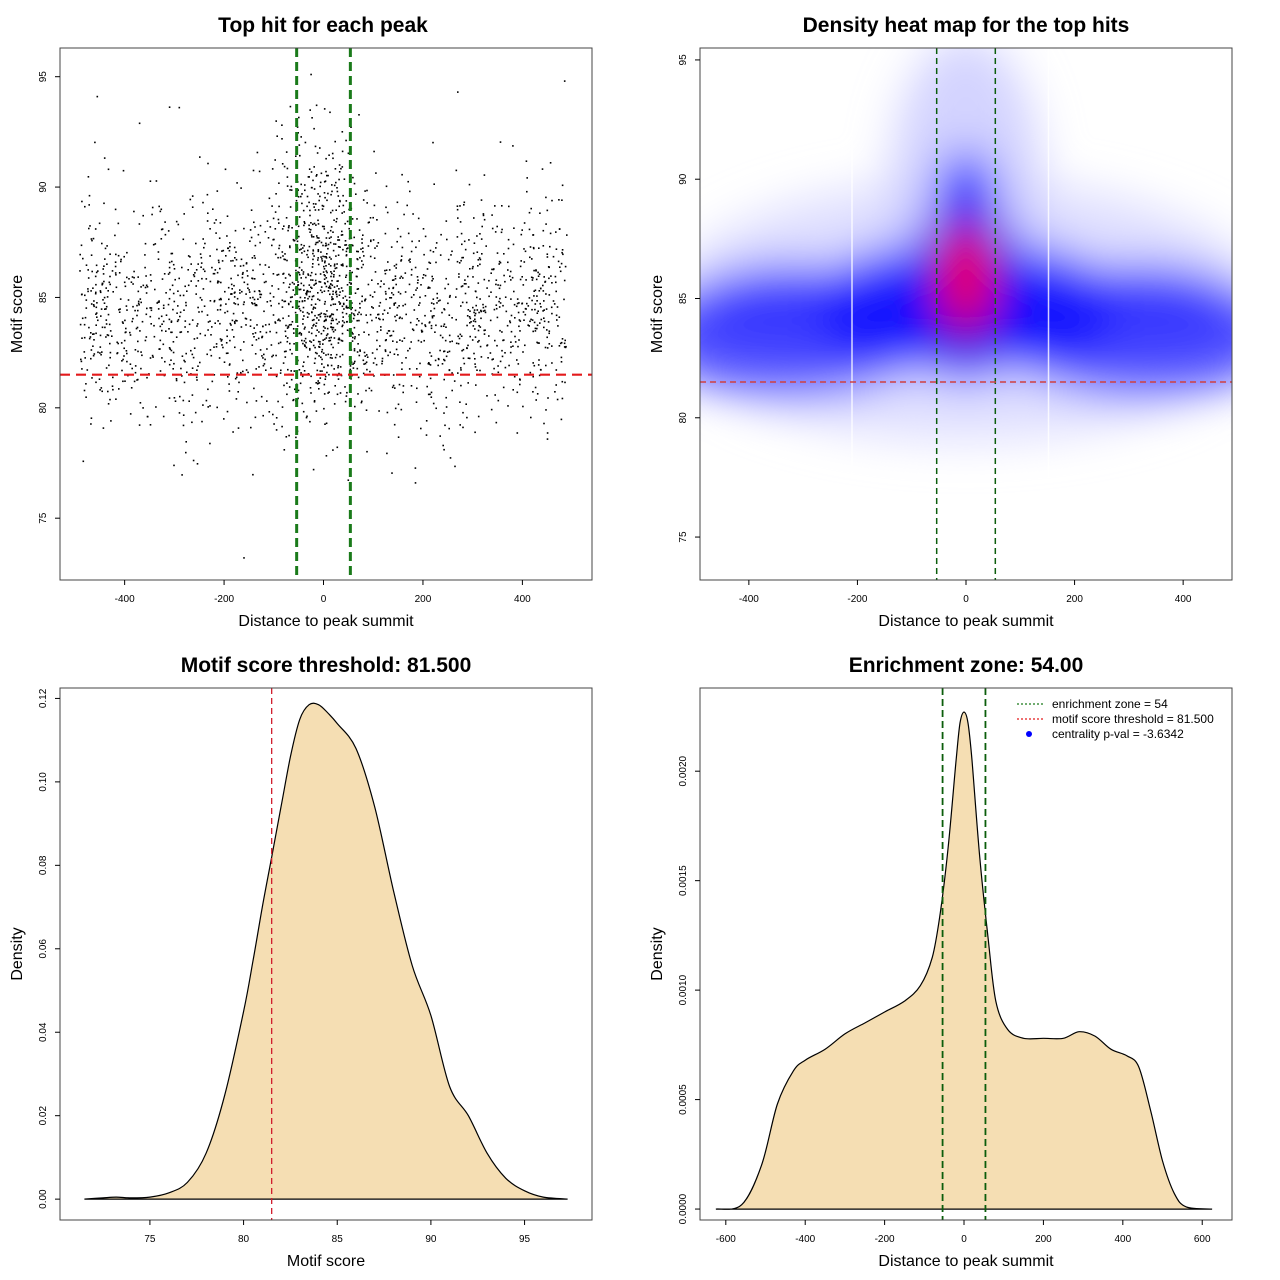  Describe the element at coordinates (326, 951) in the screenshot. I see `score-density-curve` at that location.